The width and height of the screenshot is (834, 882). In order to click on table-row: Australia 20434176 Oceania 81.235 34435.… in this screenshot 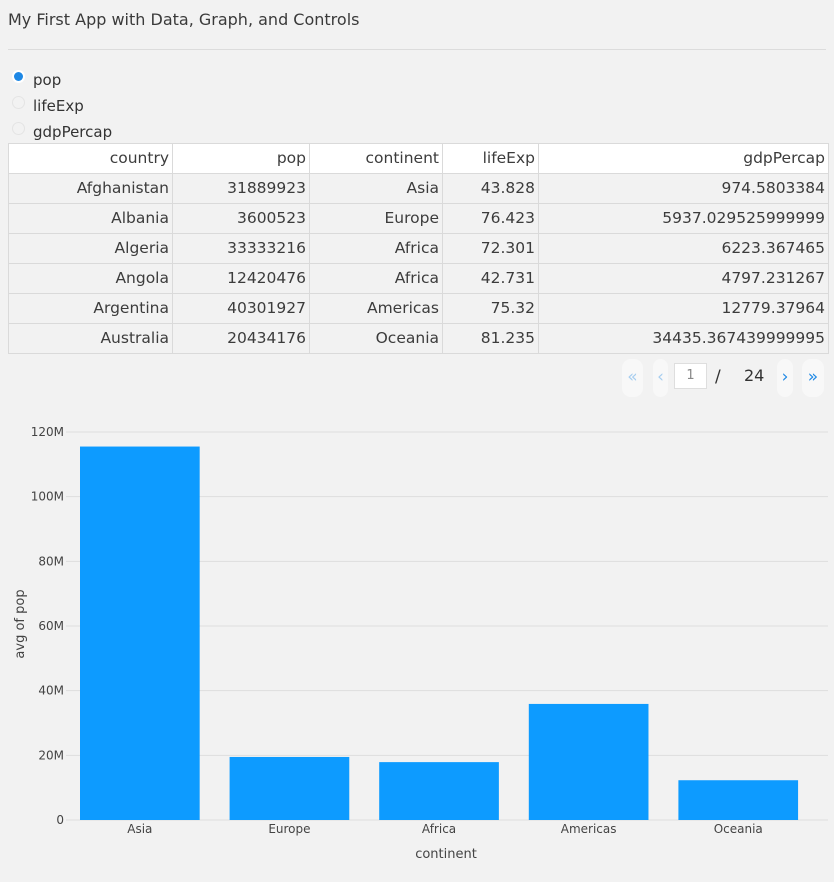, I will do `click(419, 339)`.